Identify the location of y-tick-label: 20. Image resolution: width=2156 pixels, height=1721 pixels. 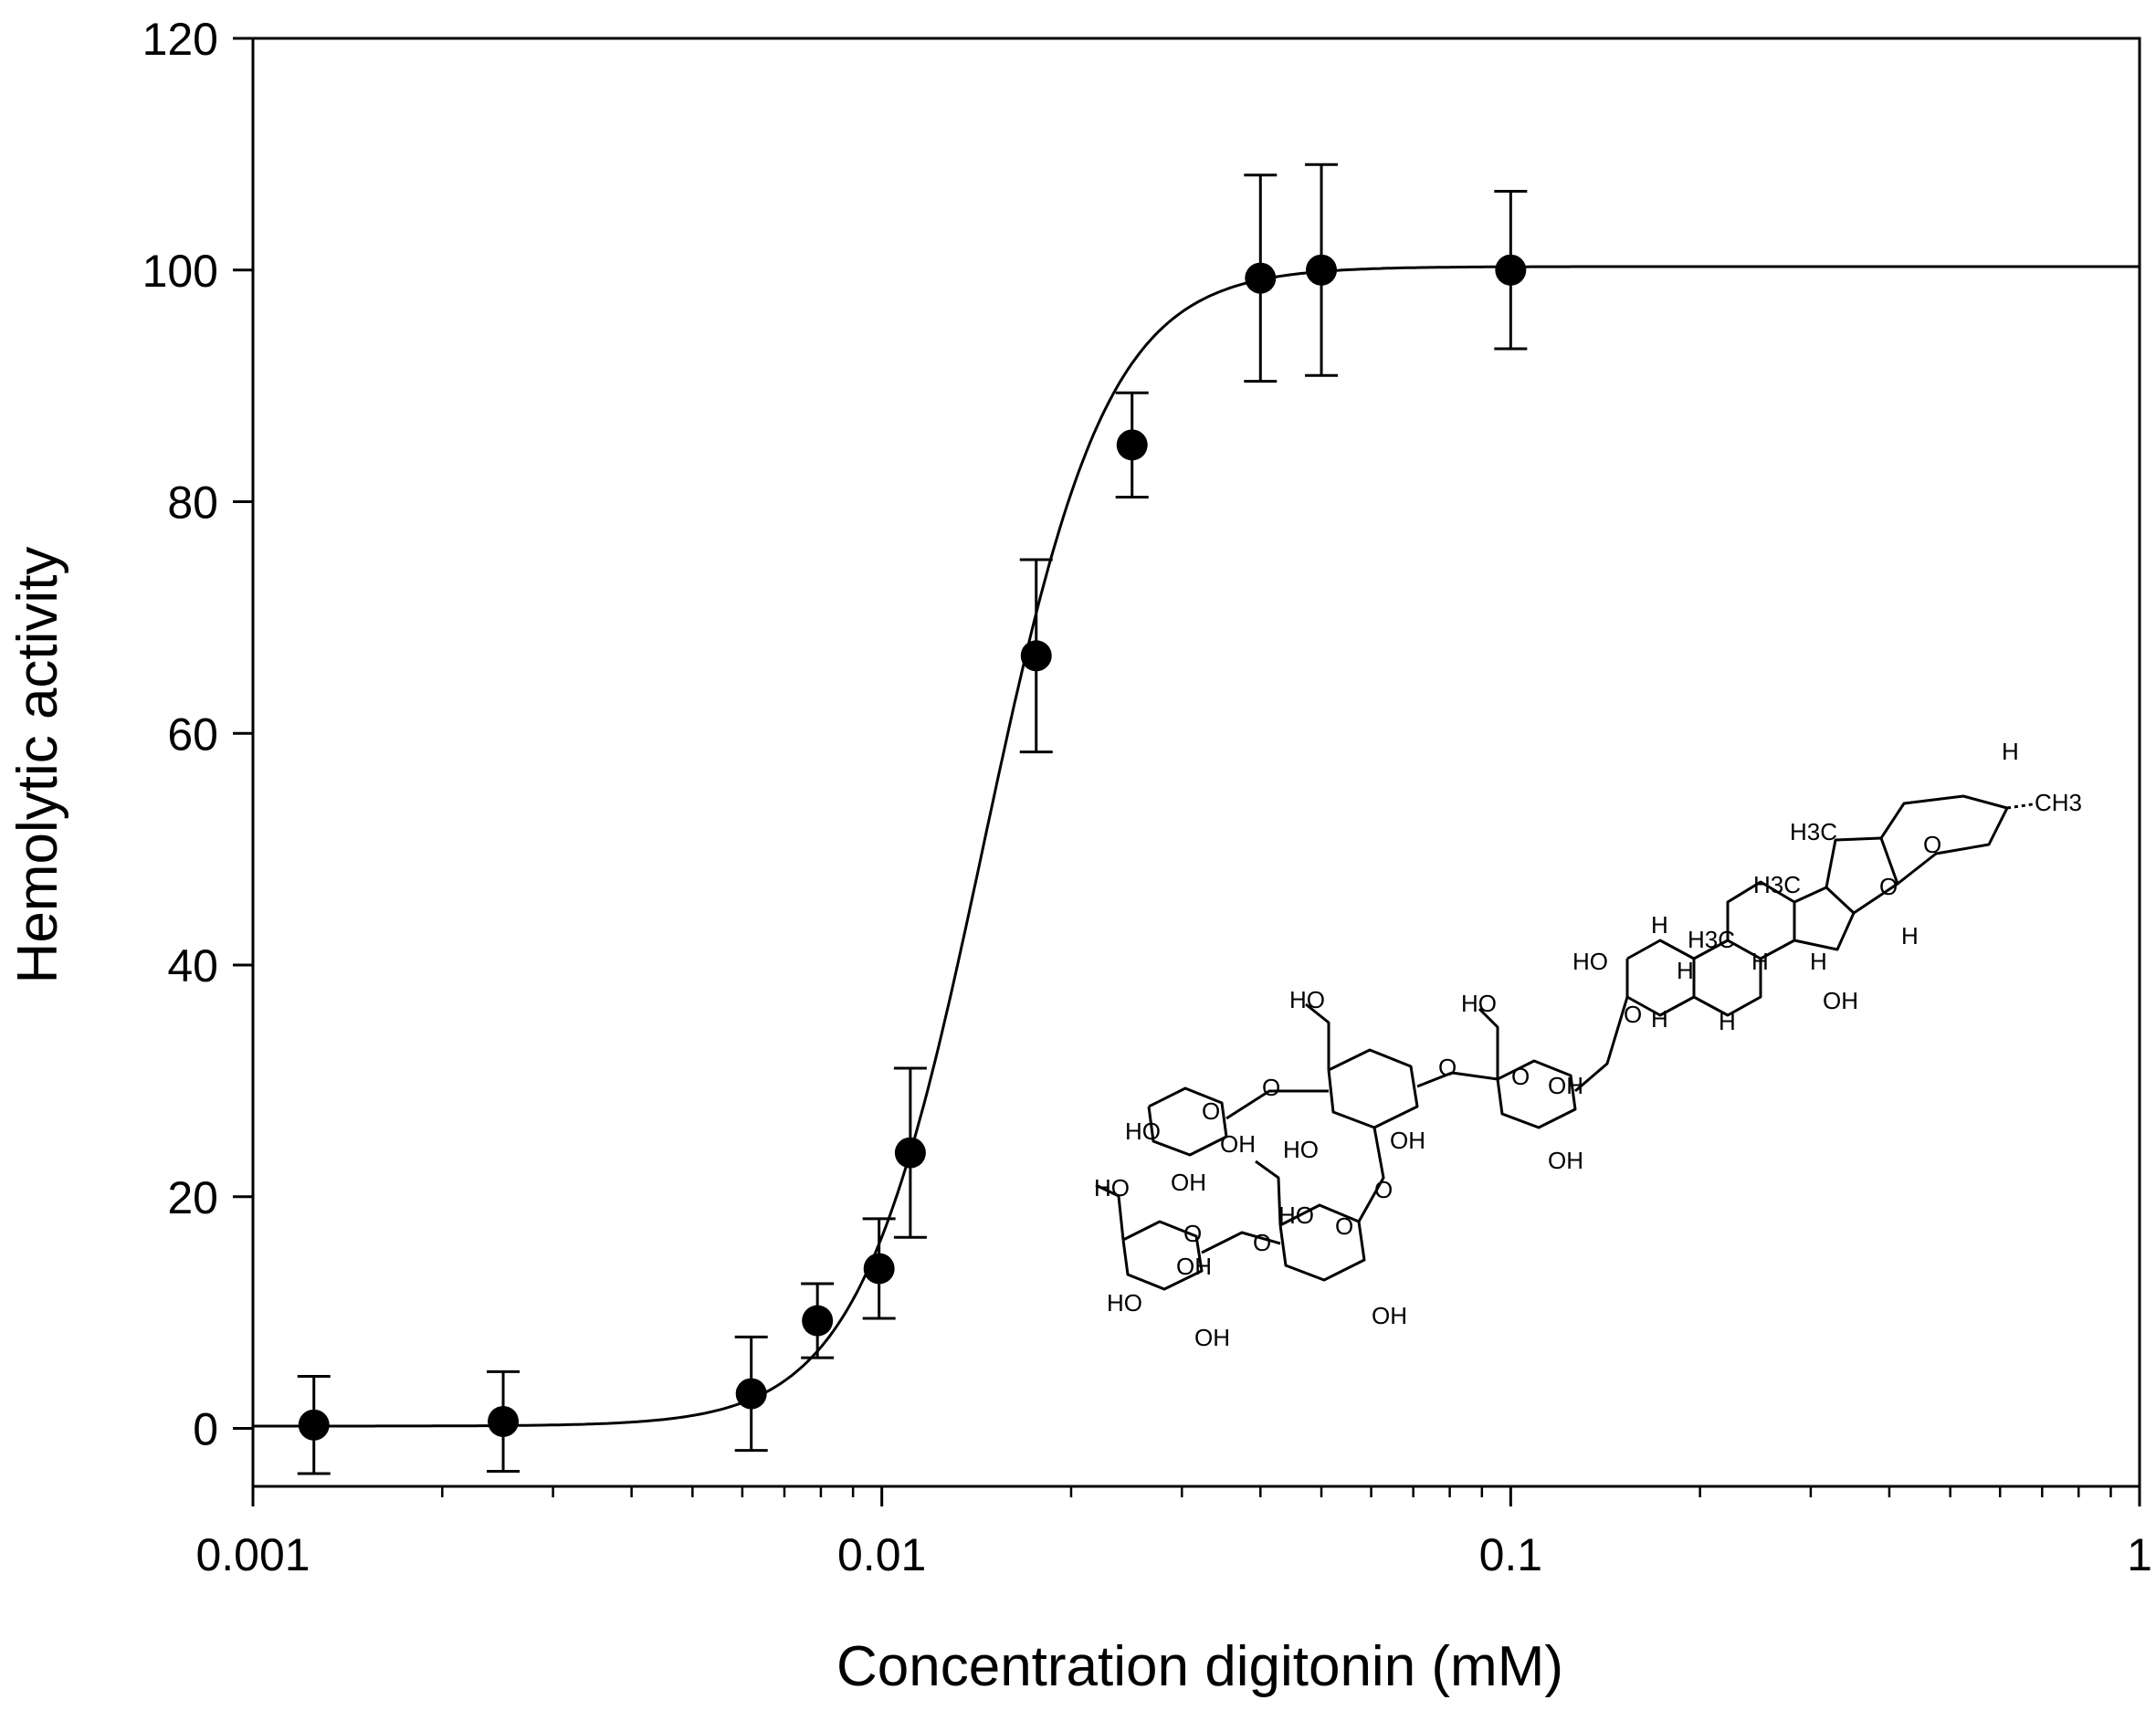
(193, 1197).